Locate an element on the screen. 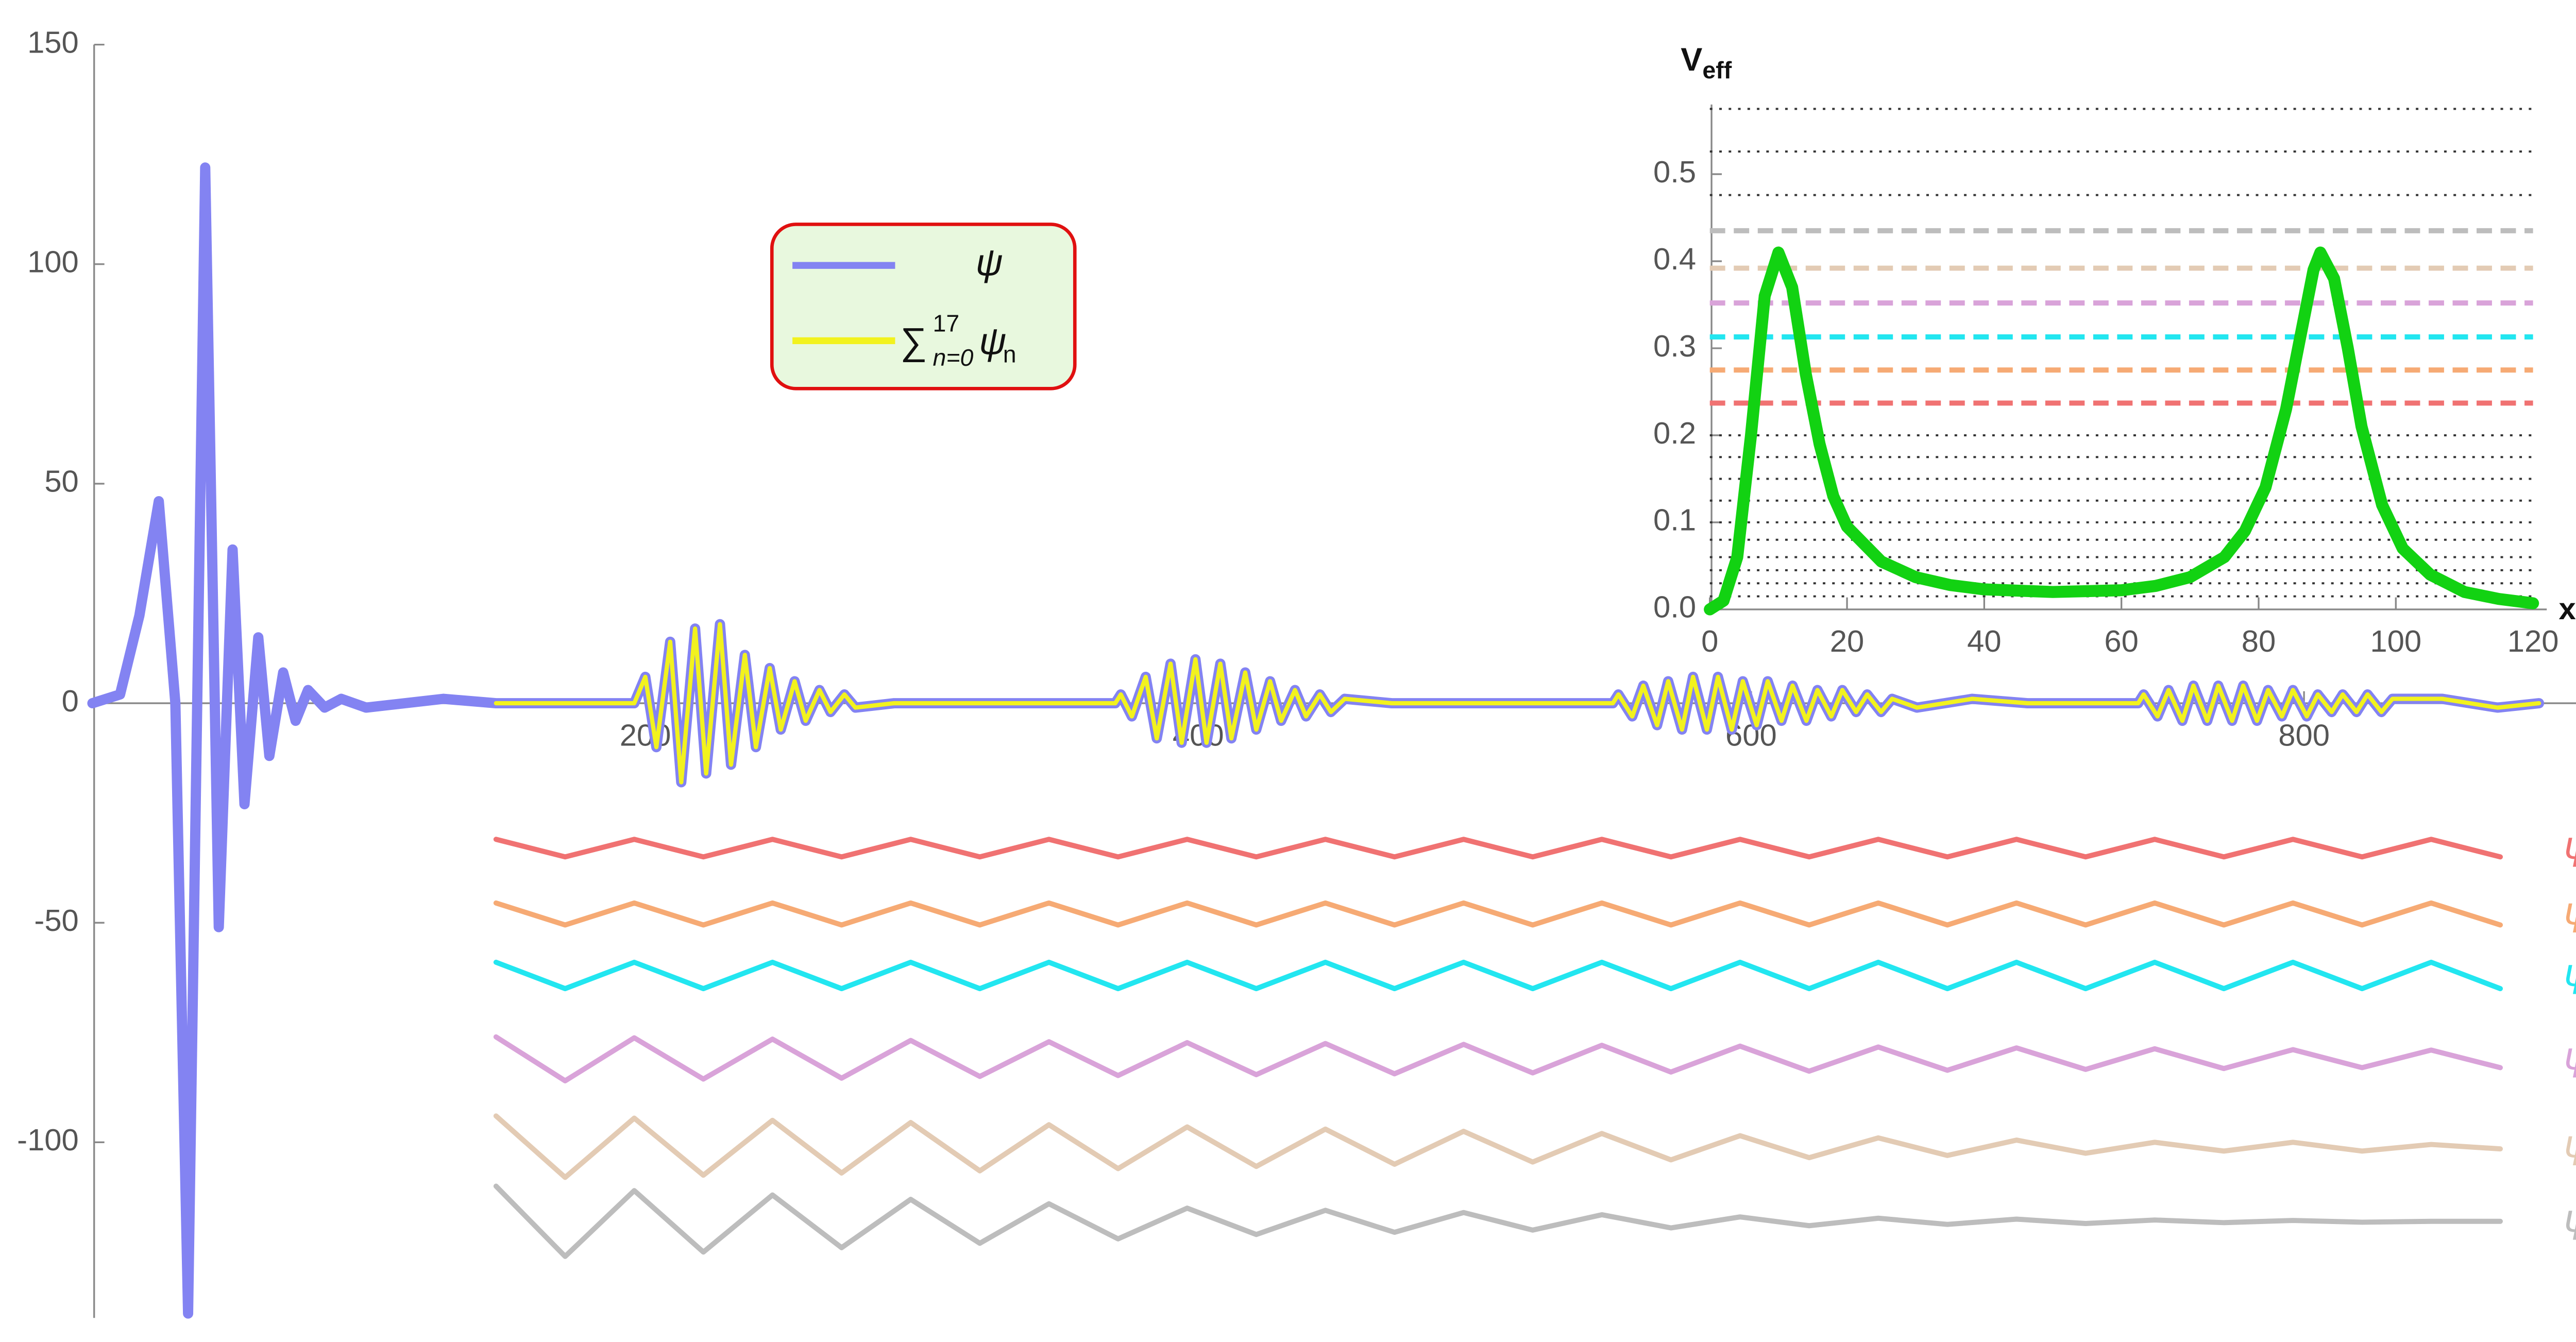 The image size is (2576, 1342). legend-label: n=0 is located at coordinates (953, 357).